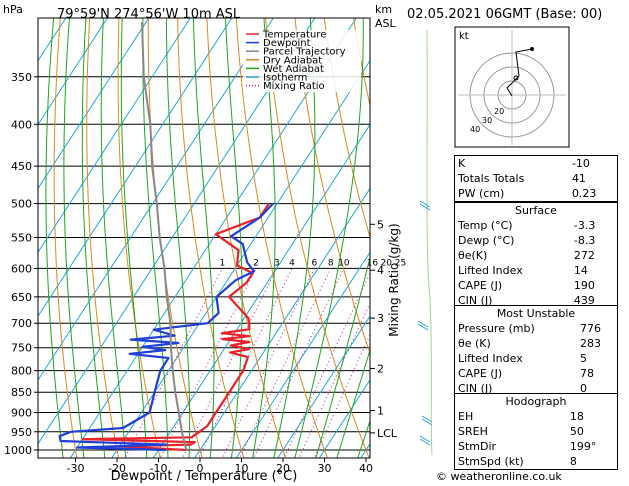  I want to click on temp-label-30: 30, so click(325, 468).